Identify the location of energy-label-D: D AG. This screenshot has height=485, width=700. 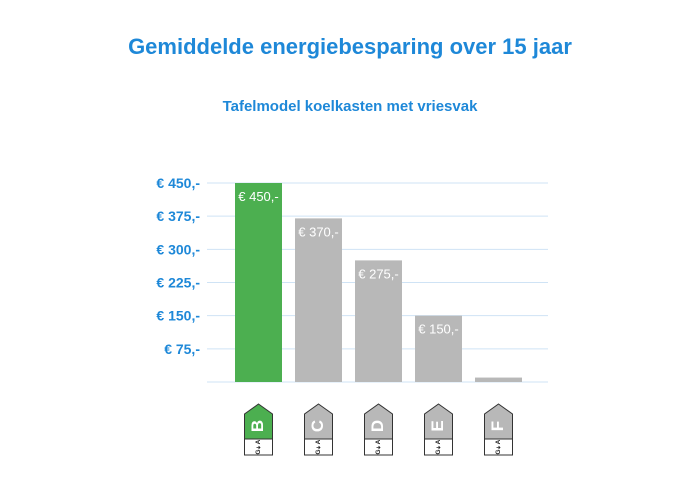
(378, 429).